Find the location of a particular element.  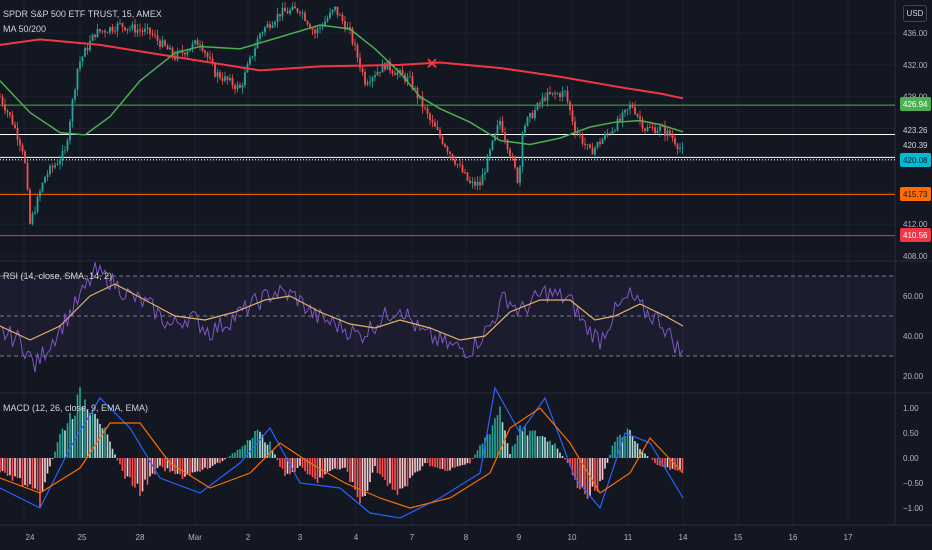

macd-axis: 1.00 0.50 0.00 −0.50 −1.00 is located at coordinates (913, 458).